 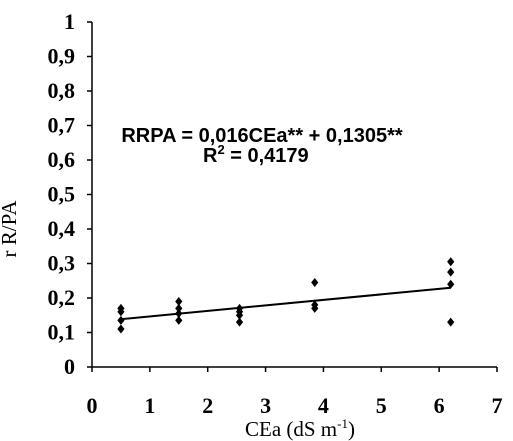 I want to click on x-axis-title: CEa (dS m-1), so click(x=300, y=428).